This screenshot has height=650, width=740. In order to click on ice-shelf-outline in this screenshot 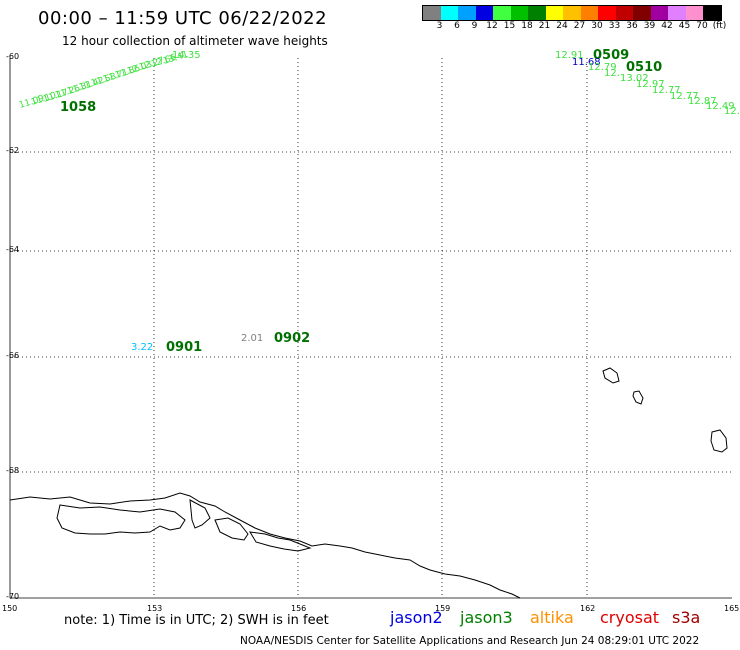, I will do `click(121, 519)`.